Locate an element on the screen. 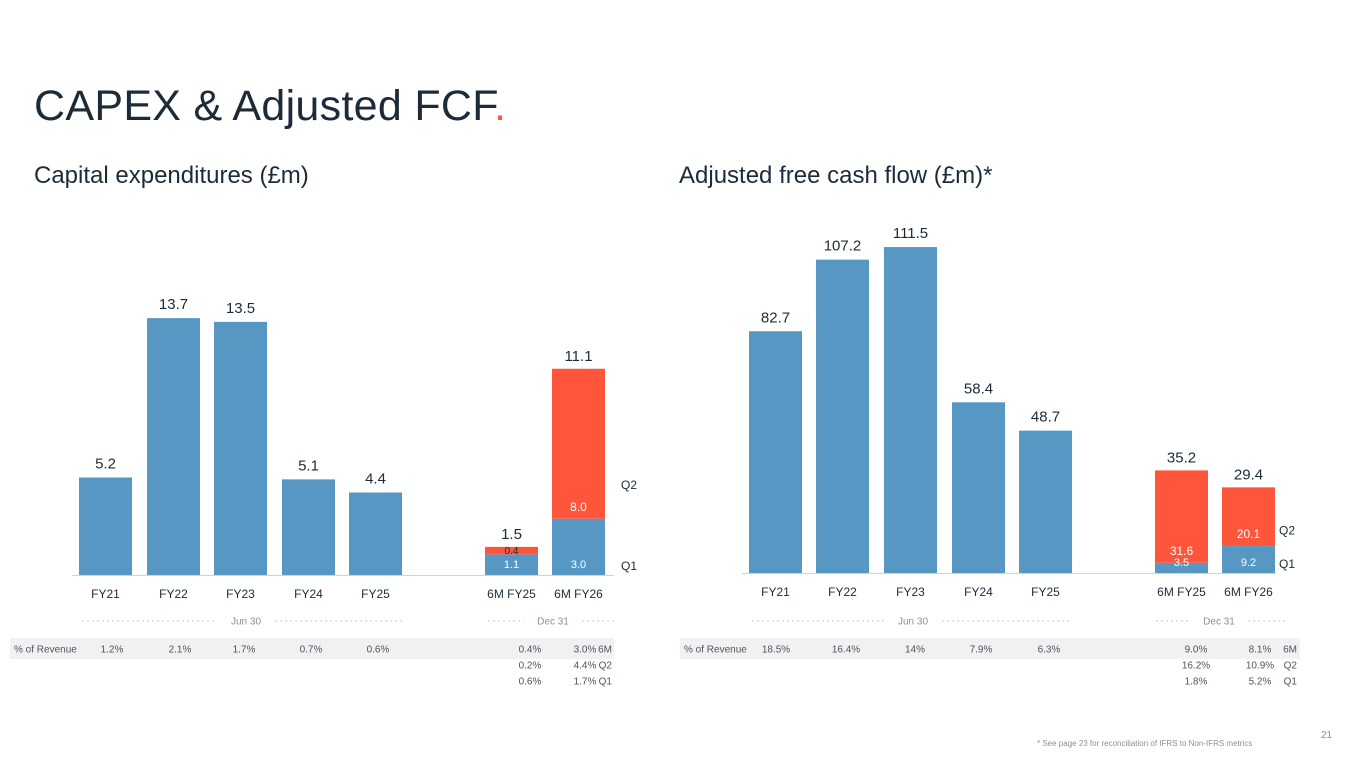 This screenshot has width=1365, height=768. fcf-bar-fy24 is located at coordinates (978, 487).